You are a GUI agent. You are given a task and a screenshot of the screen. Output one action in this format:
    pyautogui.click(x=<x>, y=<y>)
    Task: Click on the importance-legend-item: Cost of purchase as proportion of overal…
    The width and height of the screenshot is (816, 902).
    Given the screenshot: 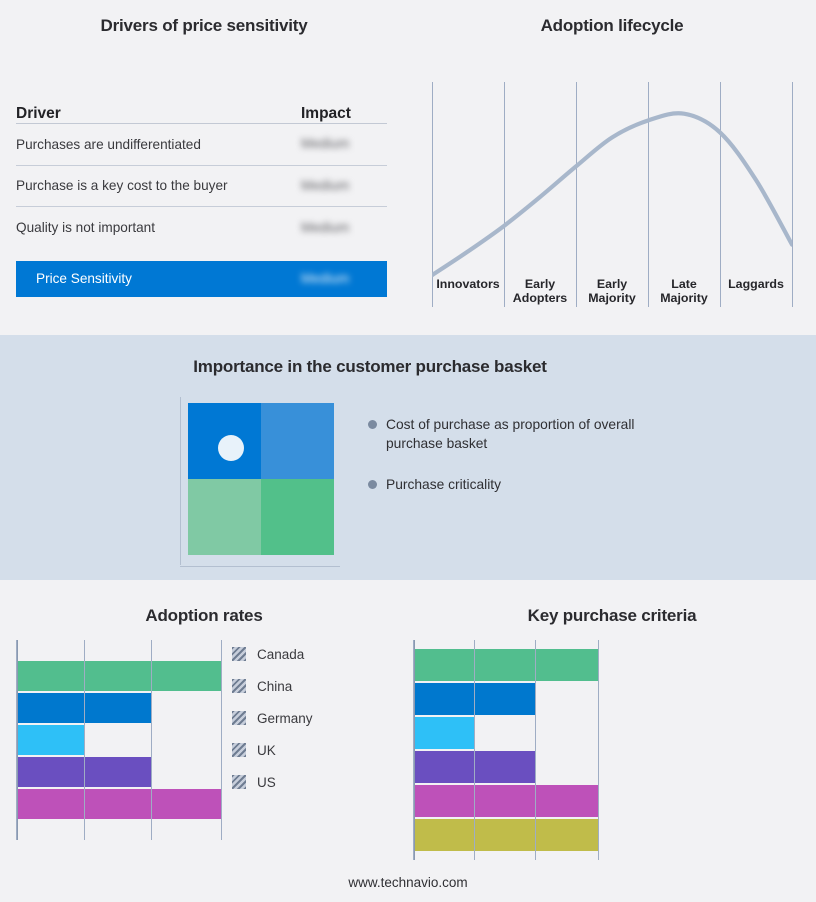 What is the action you would take?
    pyautogui.click(x=518, y=434)
    